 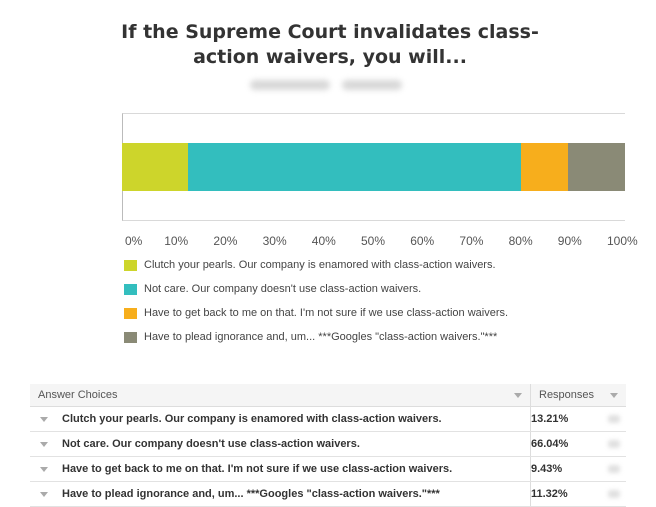 What do you see at coordinates (422, 241) in the screenshot?
I see `x-tick-label: 60%` at bounding box center [422, 241].